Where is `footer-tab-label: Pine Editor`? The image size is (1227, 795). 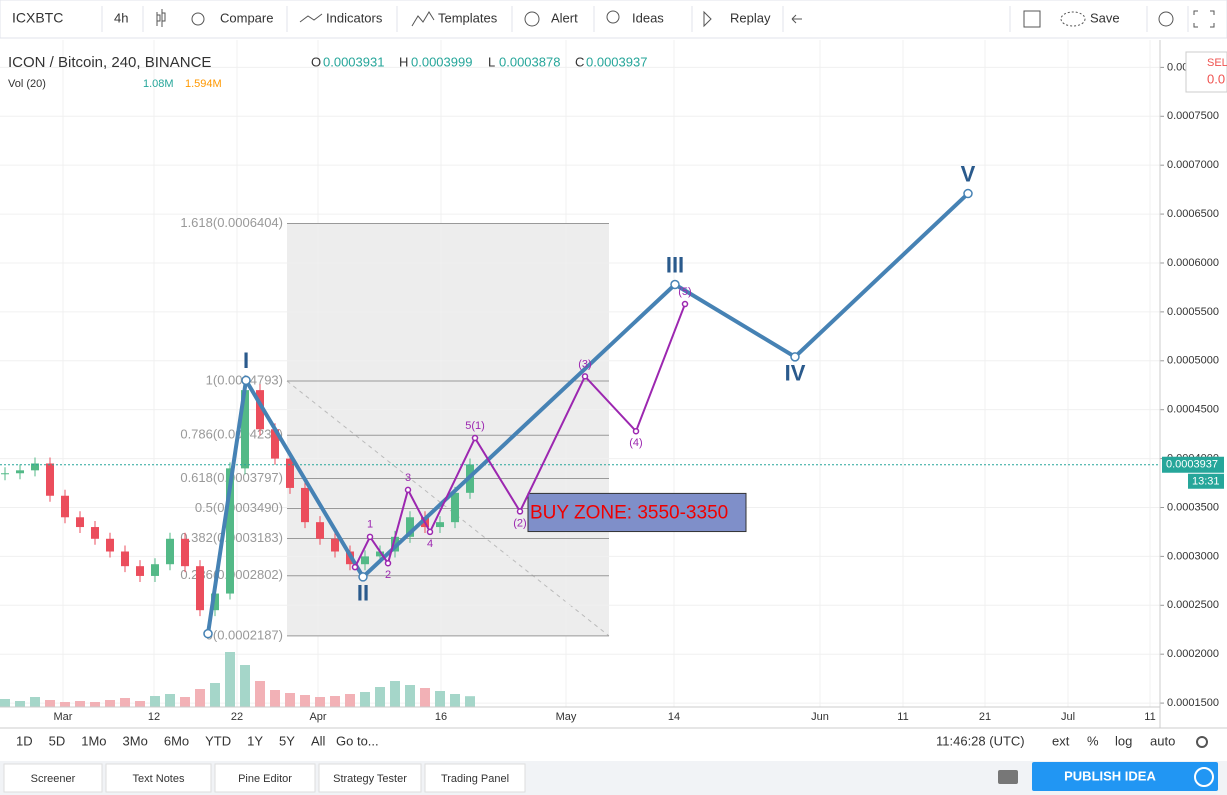
footer-tab-label: Pine Editor is located at coordinates (265, 779).